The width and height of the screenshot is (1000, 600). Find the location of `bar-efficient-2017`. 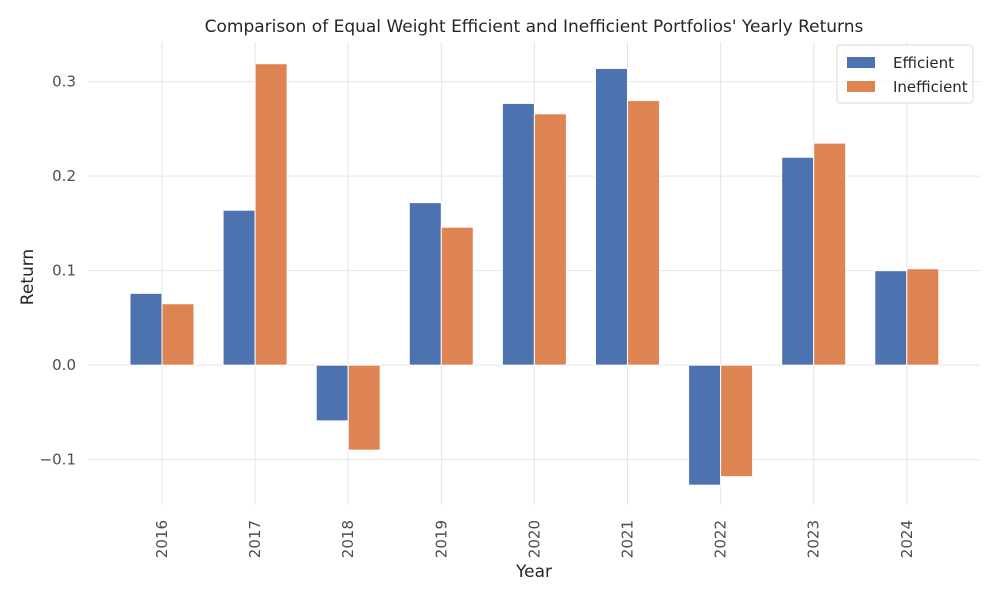

bar-efficient-2017 is located at coordinates (239, 287).